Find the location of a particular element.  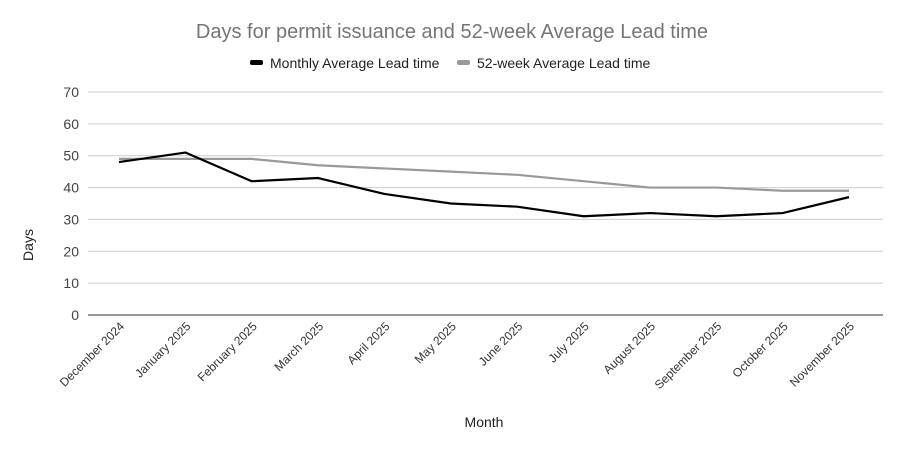

legend-item: 52-week Average Lead time is located at coordinates (554, 63).